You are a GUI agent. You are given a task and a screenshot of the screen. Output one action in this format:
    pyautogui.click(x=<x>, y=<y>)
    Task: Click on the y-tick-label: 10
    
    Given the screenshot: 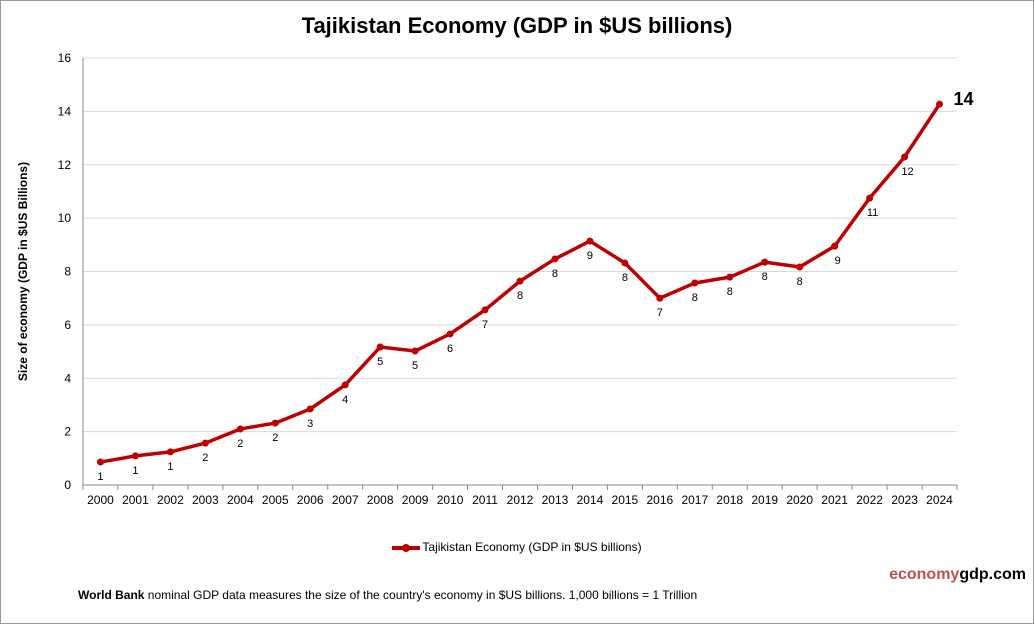 What is the action you would take?
    pyautogui.click(x=65, y=218)
    